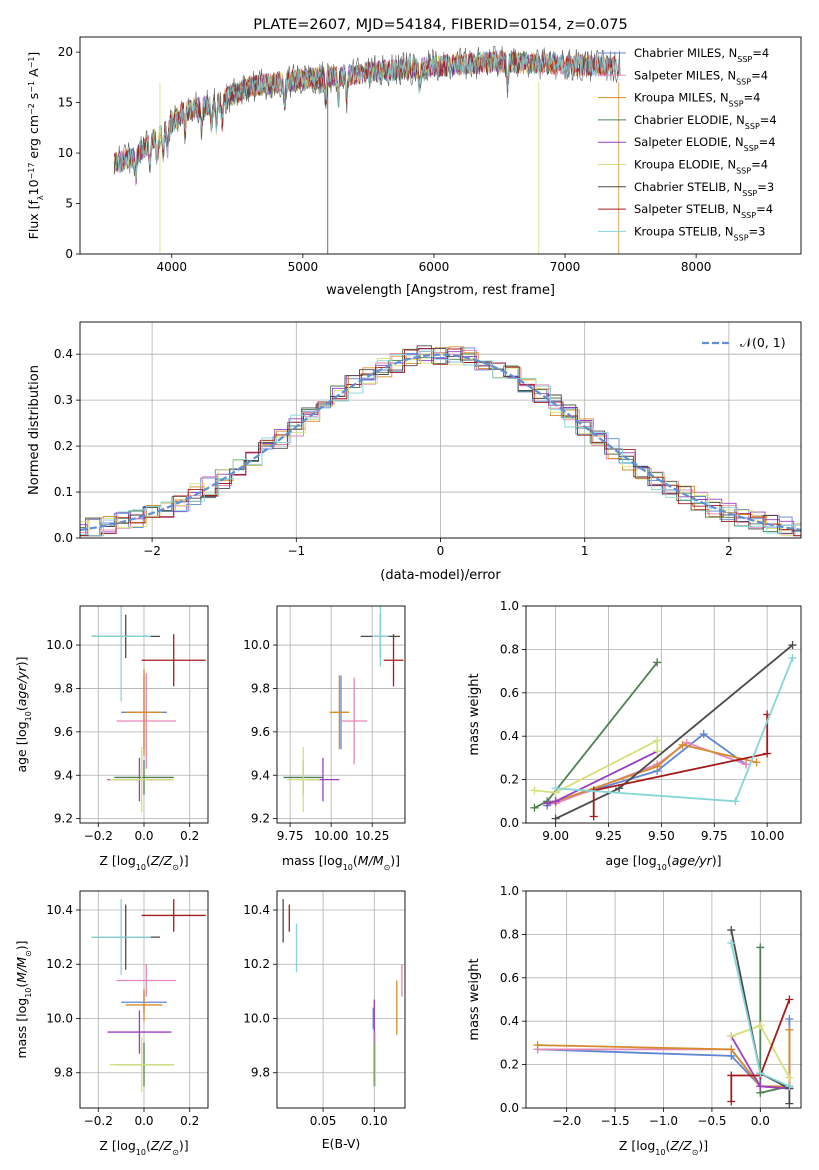 The width and height of the screenshot is (819, 1170). Describe the element at coordinates (171, 267) in the screenshot. I see `x-tick-label: 4000` at that location.